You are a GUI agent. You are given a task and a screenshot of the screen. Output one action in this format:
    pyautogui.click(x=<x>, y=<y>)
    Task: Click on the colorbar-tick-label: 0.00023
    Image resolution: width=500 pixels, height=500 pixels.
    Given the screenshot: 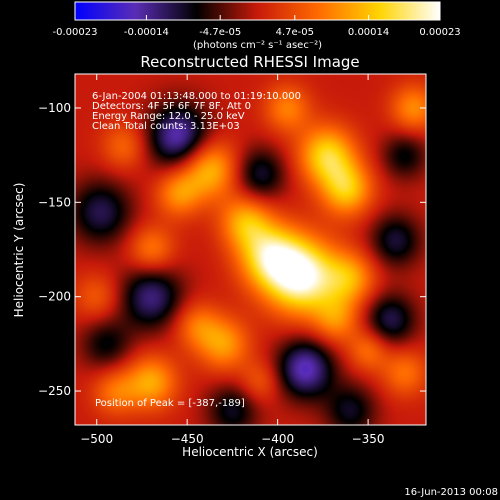 What is the action you would take?
    pyautogui.click(x=439, y=32)
    